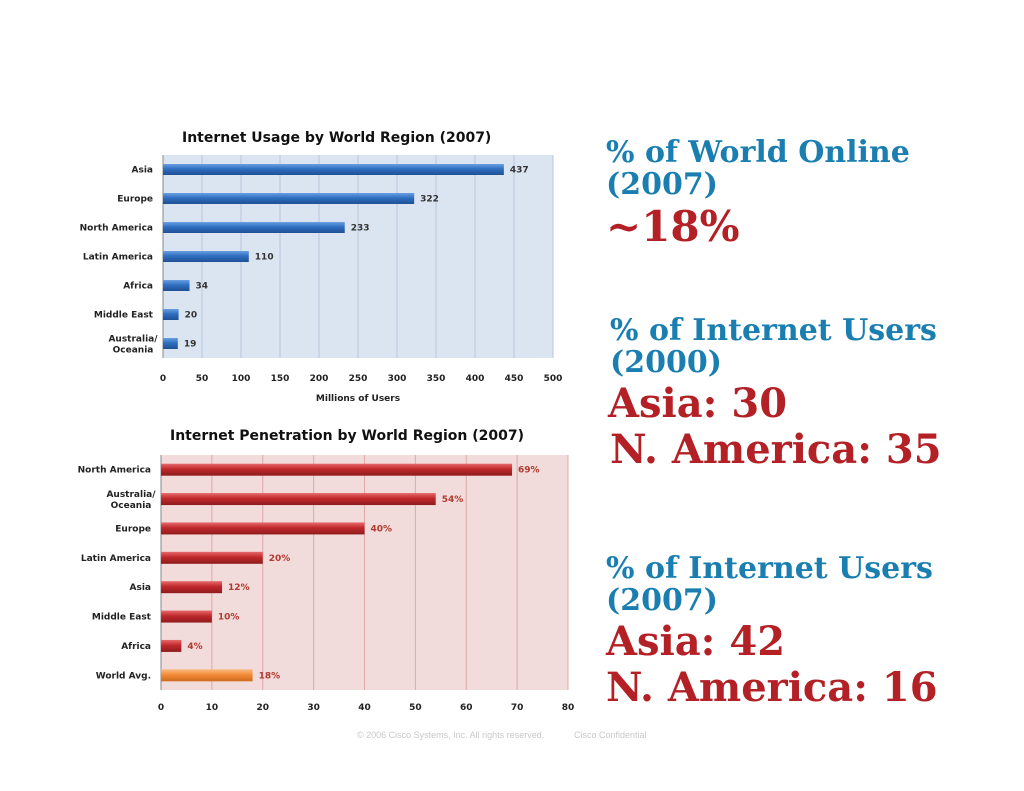 The width and height of the screenshot is (1024, 791). I want to click on usage-category-label: Australia/, so click(133, 340).